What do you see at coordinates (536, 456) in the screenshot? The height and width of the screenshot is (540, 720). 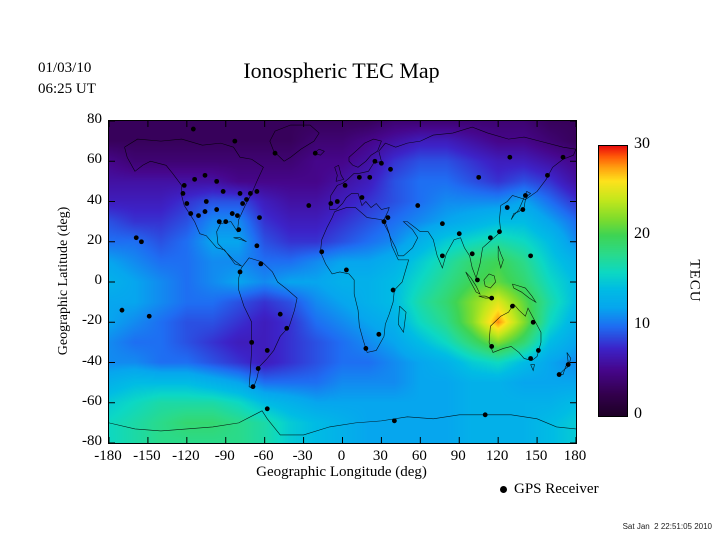 I see `x-tick-label: 150` at bounding box center [536, 456].